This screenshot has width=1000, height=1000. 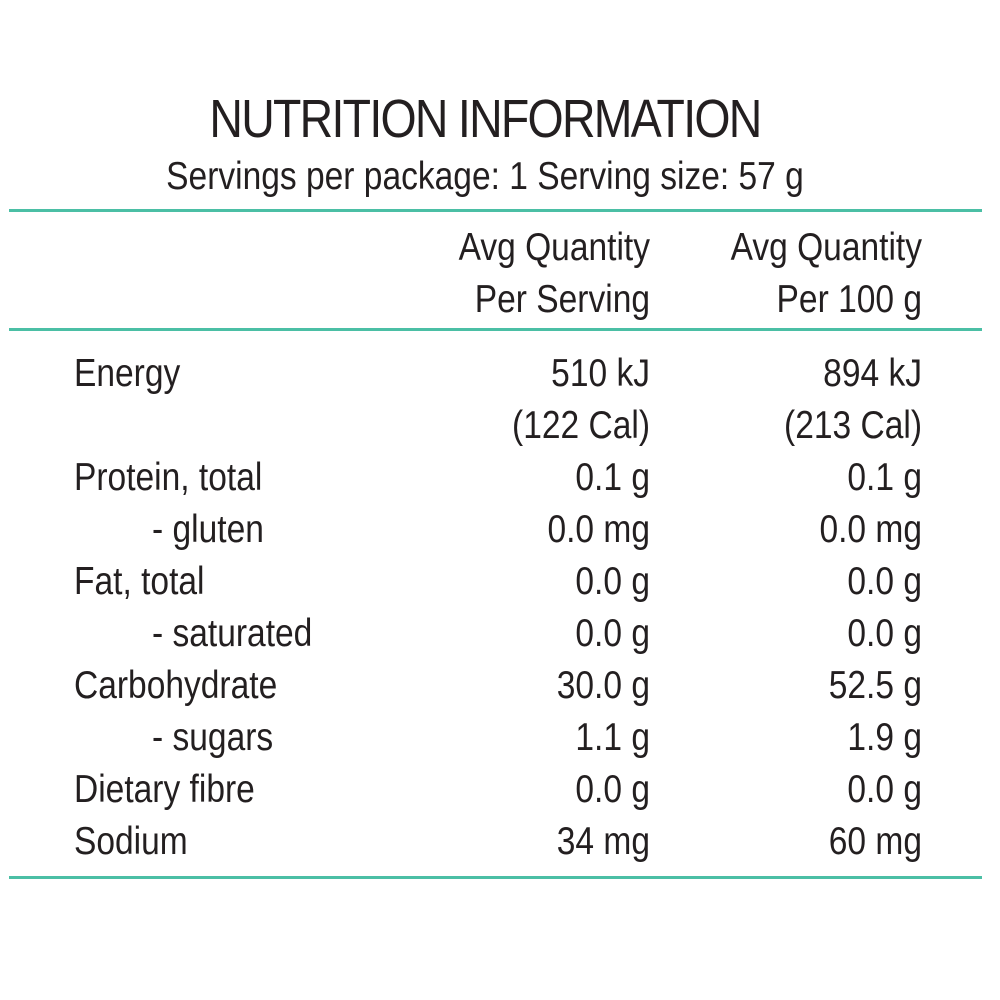 I want to click on table-row: Protein, total 0.1 g 0.1 g, so click(x=500, y=478).